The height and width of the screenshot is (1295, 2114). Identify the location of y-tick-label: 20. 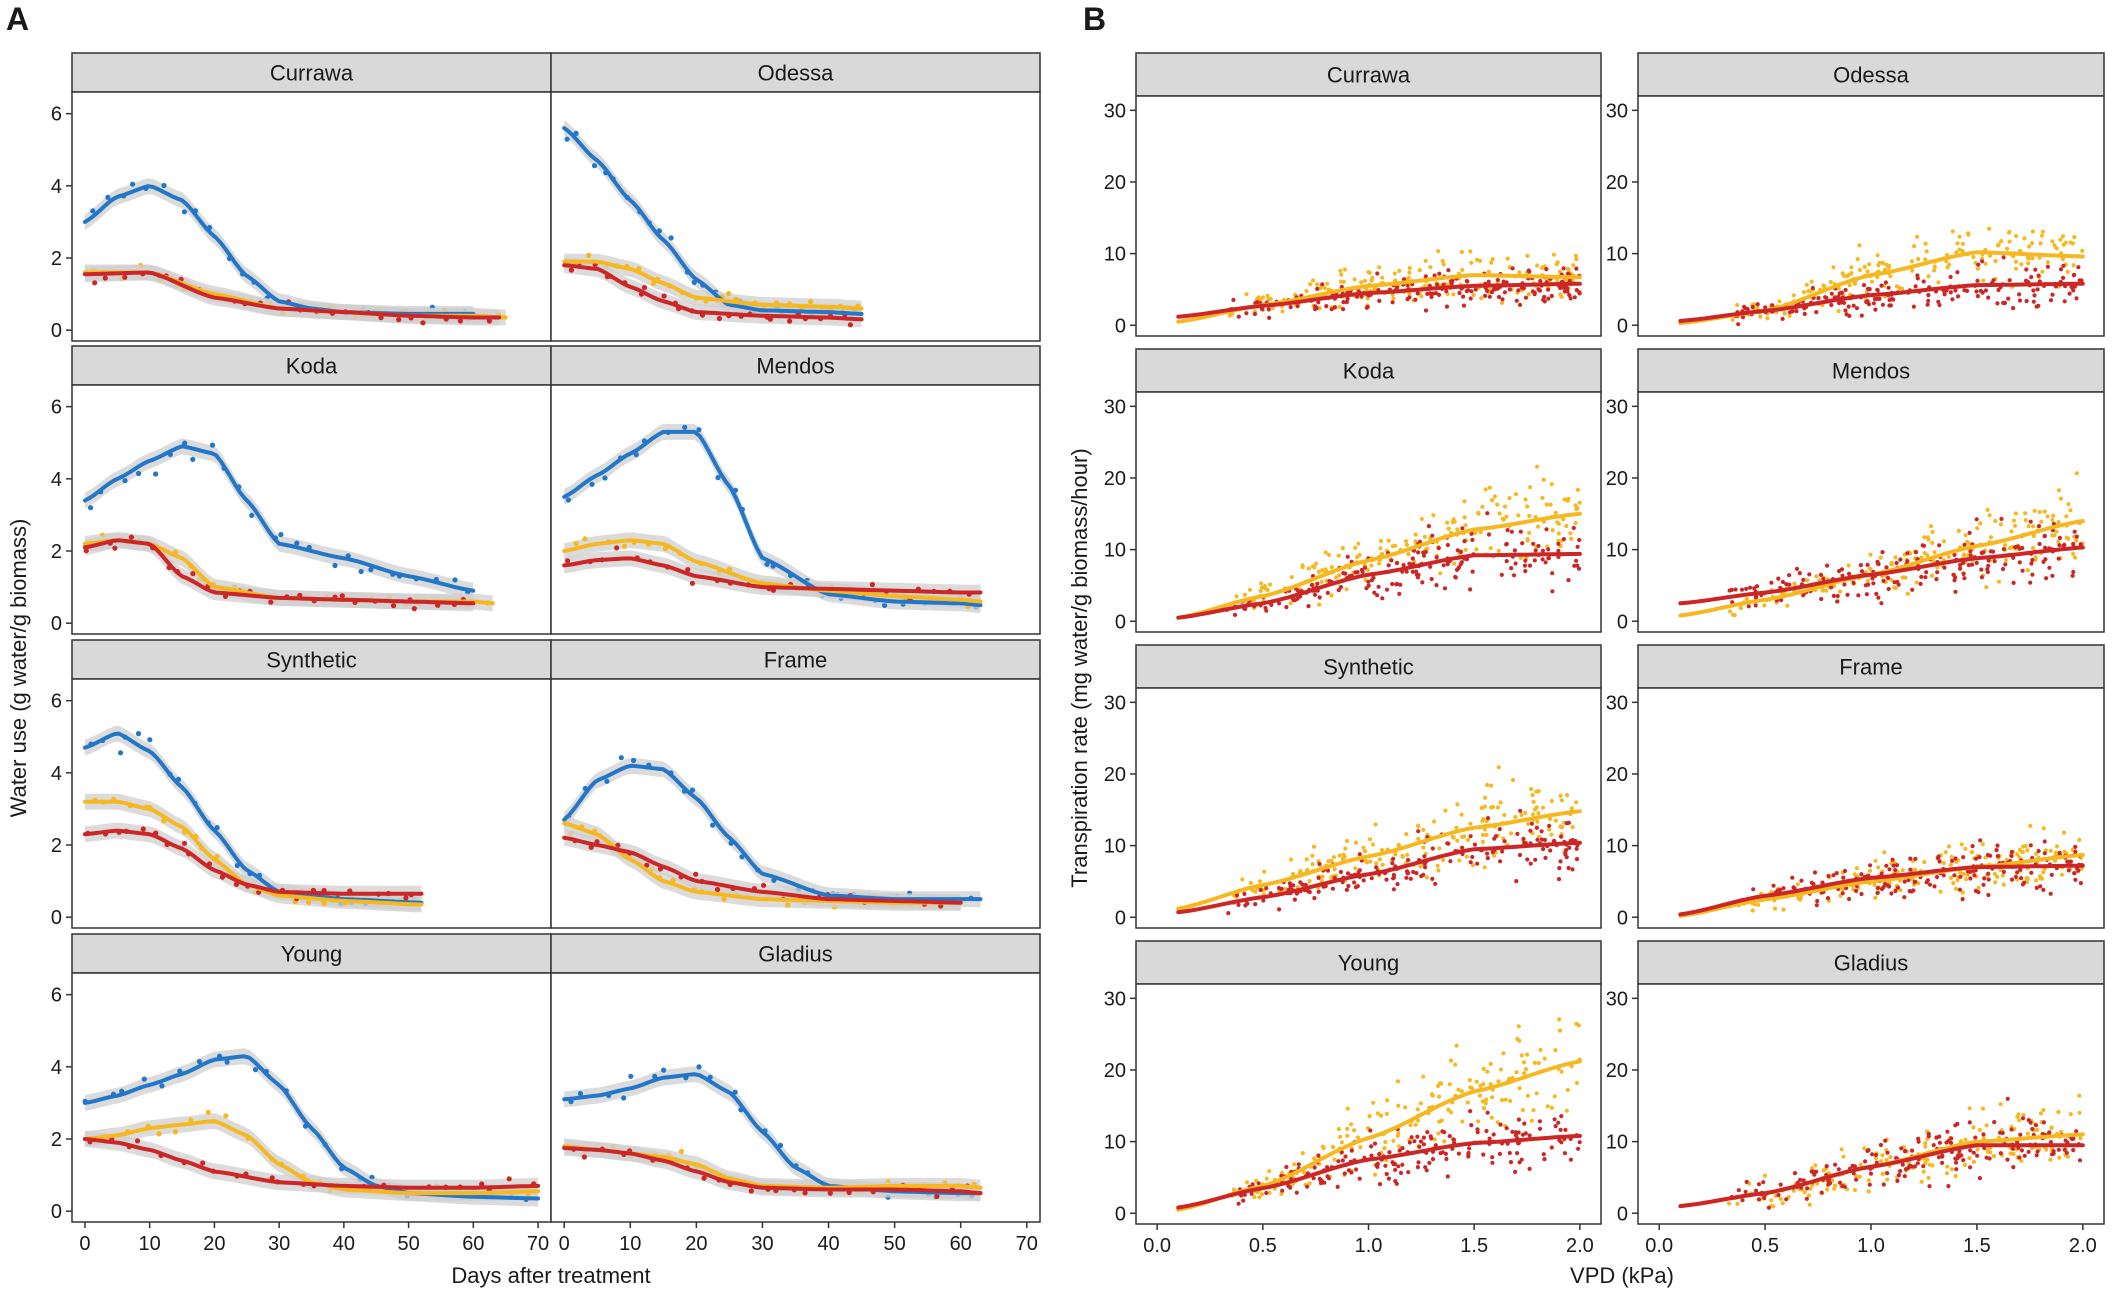
(1115, 1071).